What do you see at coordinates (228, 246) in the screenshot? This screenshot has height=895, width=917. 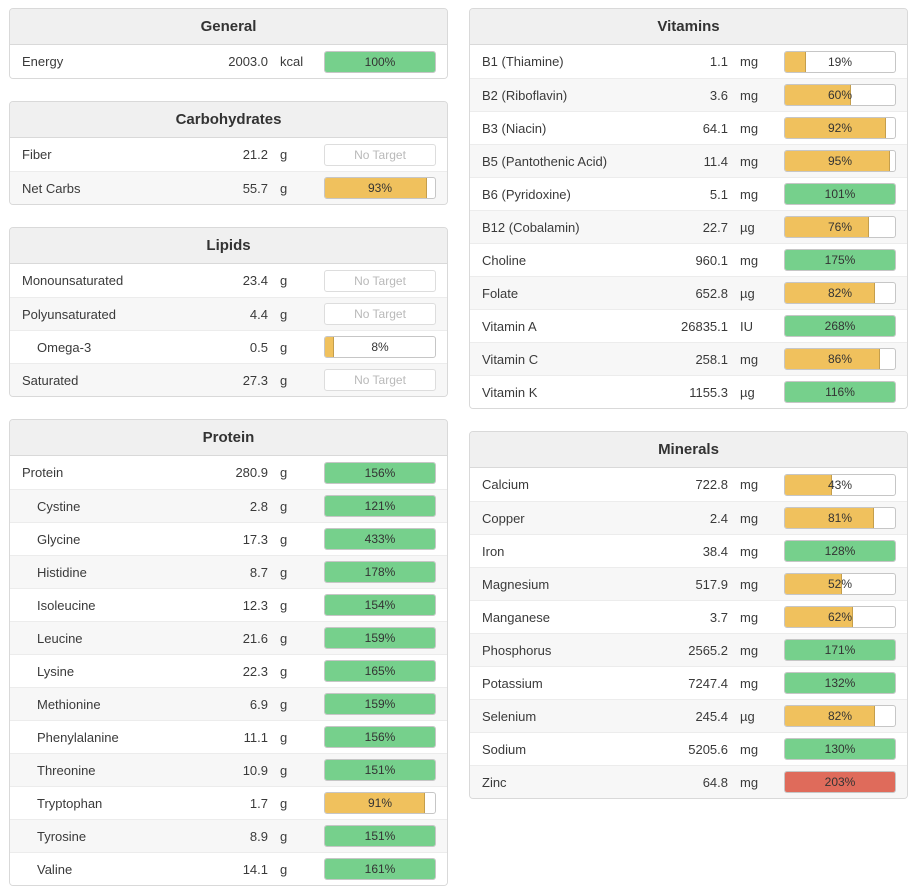 I see `panel-title-lipids: Lipids` at bounding box center [228, 246].